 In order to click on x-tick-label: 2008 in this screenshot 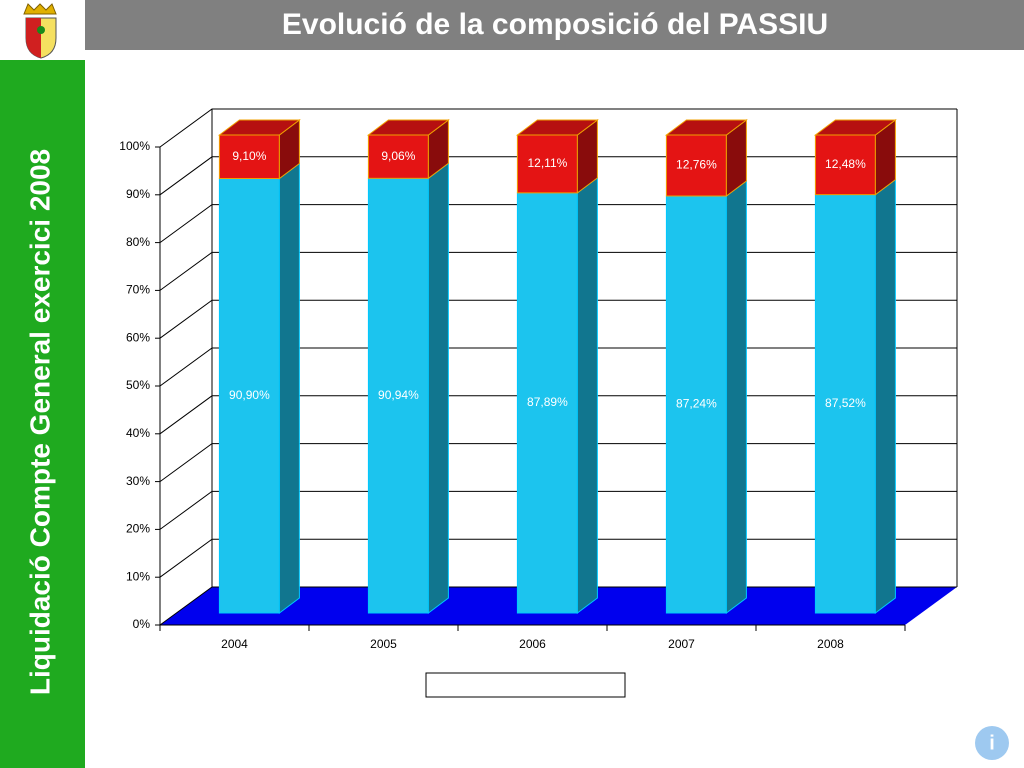, I will do `click(830, 644)`.